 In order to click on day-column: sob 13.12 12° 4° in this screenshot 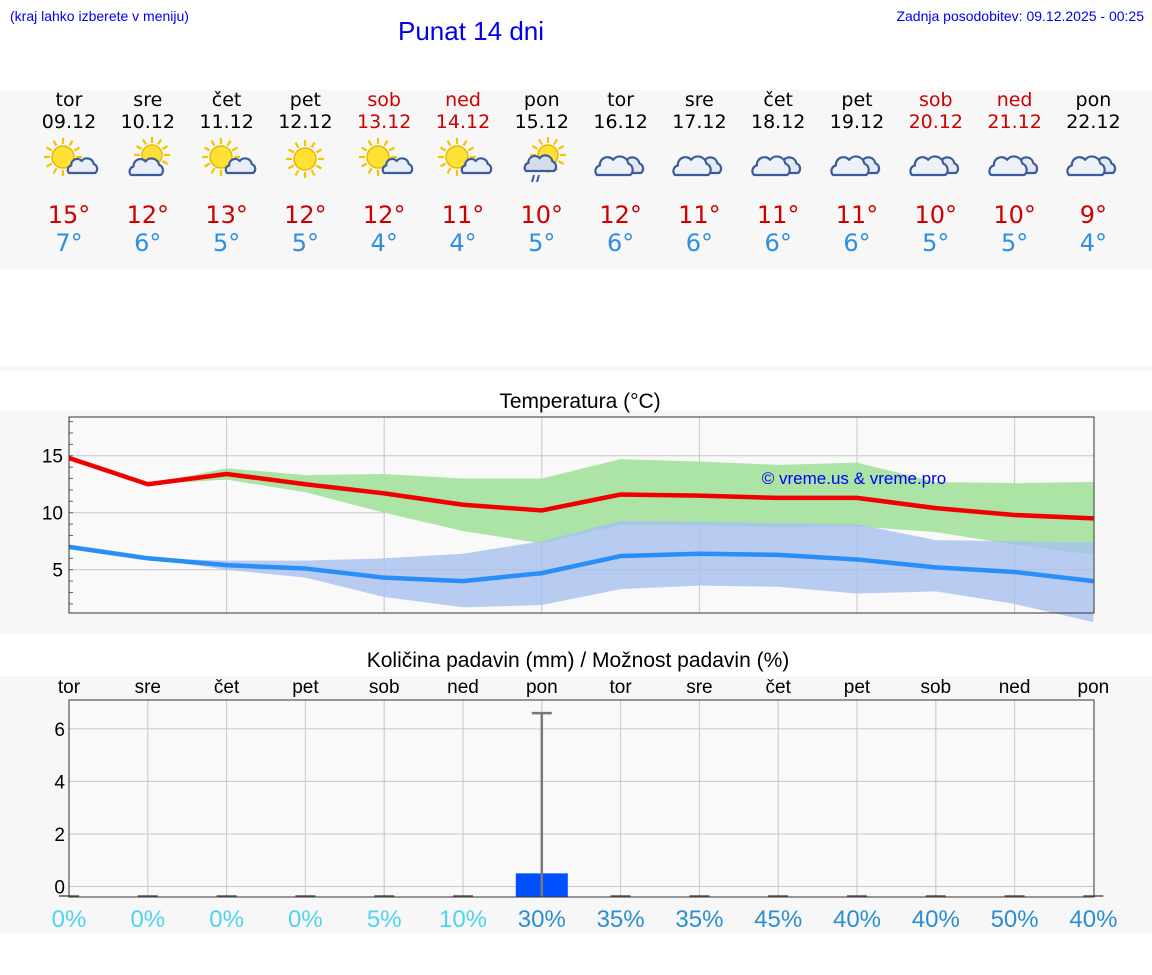, I will do `click(384, 173)`.